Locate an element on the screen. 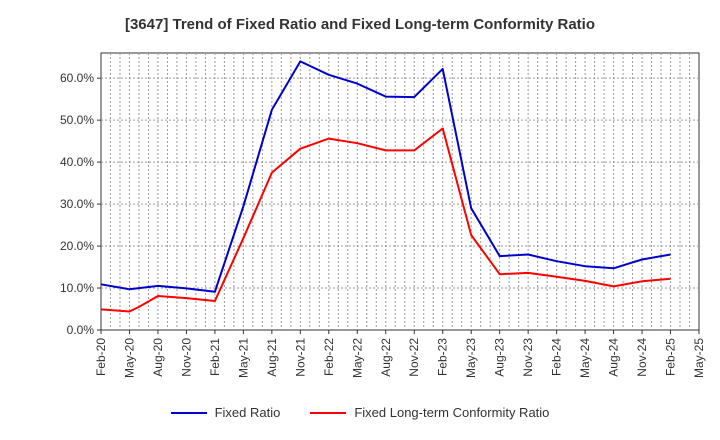 This screenshot has width=720, height=440. x-tick-label: Nov-23 is located at coordinates (528, 357).